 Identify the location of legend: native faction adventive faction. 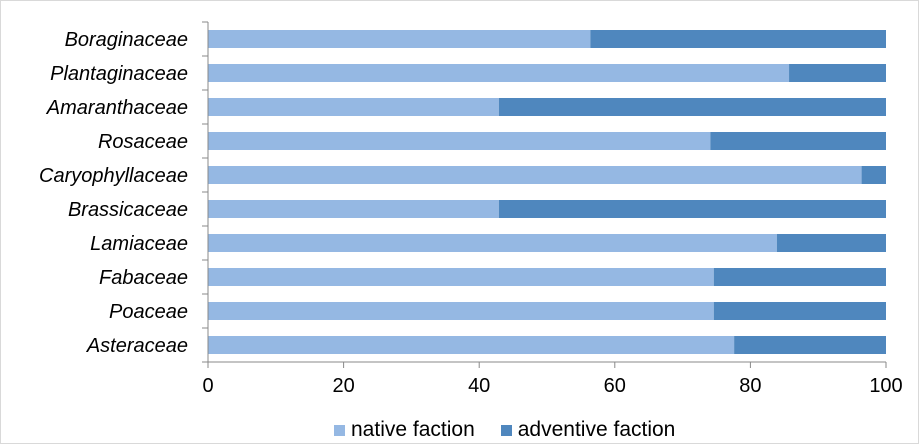
(504, 430).